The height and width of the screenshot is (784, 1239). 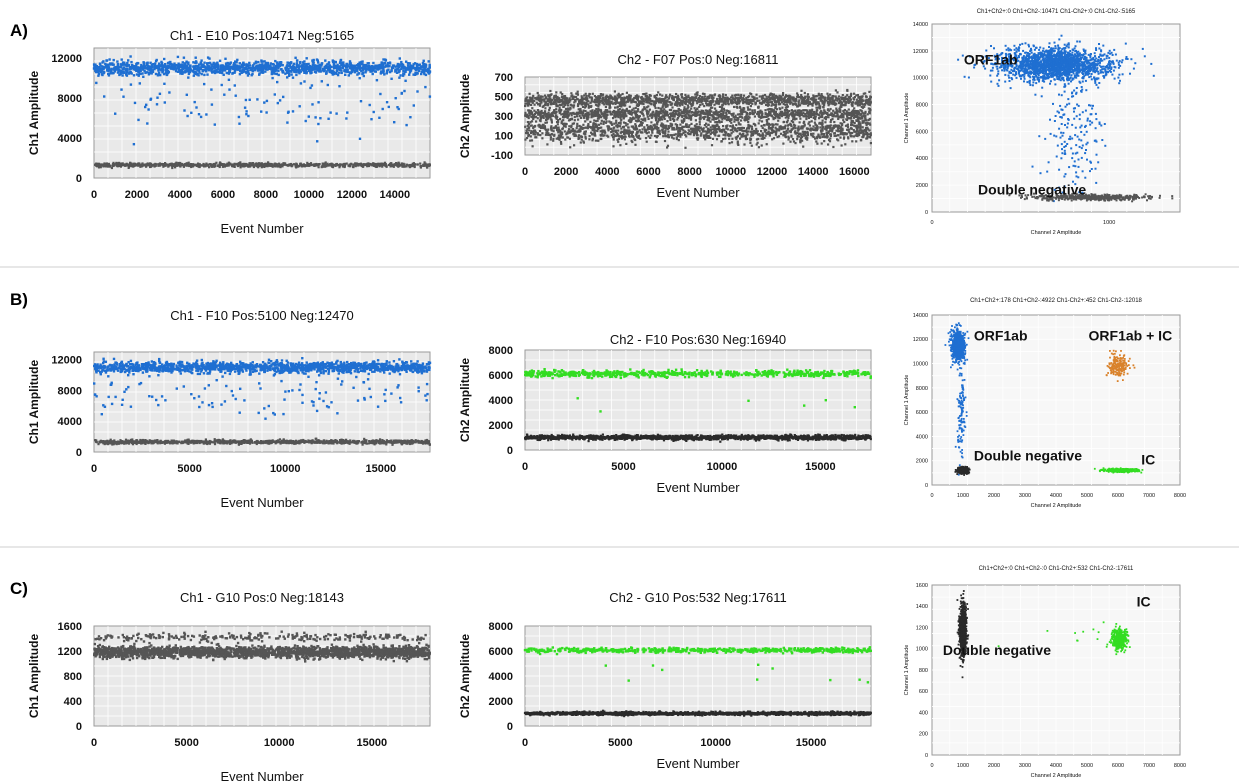 I want to click on x-tick-label: 4000, so click(x=180, y=195).